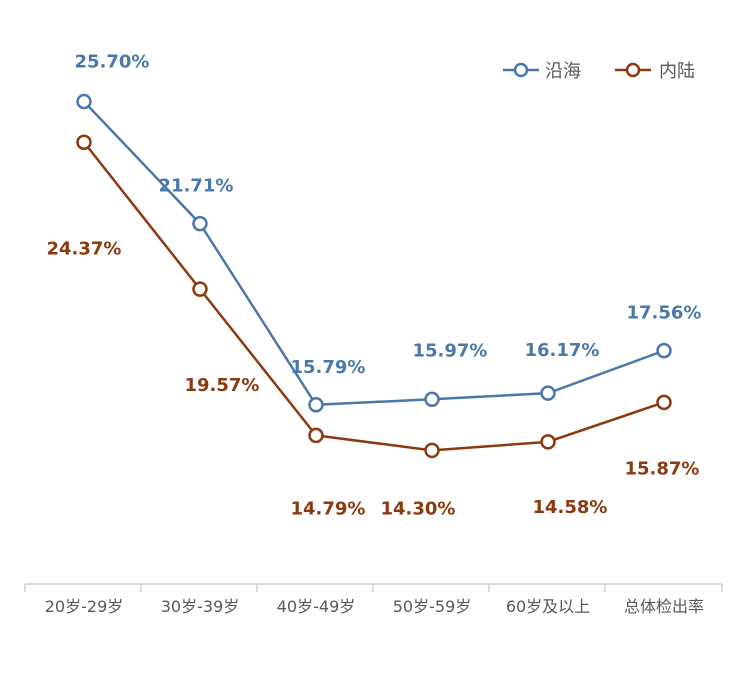 The width and height of the screenshot is (745, 693). Describe the element at coordinates (84, 606) in the screenshot. I see `x-tick-label: 20岁-29岁` at that location.